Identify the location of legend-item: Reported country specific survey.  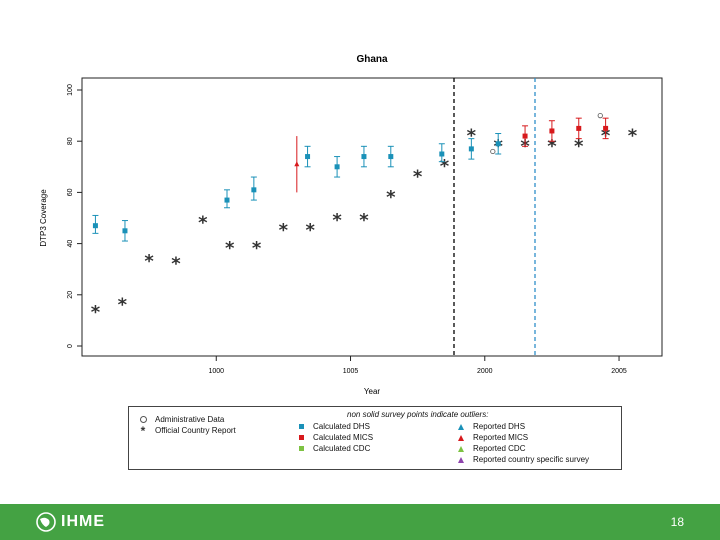
(522, 459).